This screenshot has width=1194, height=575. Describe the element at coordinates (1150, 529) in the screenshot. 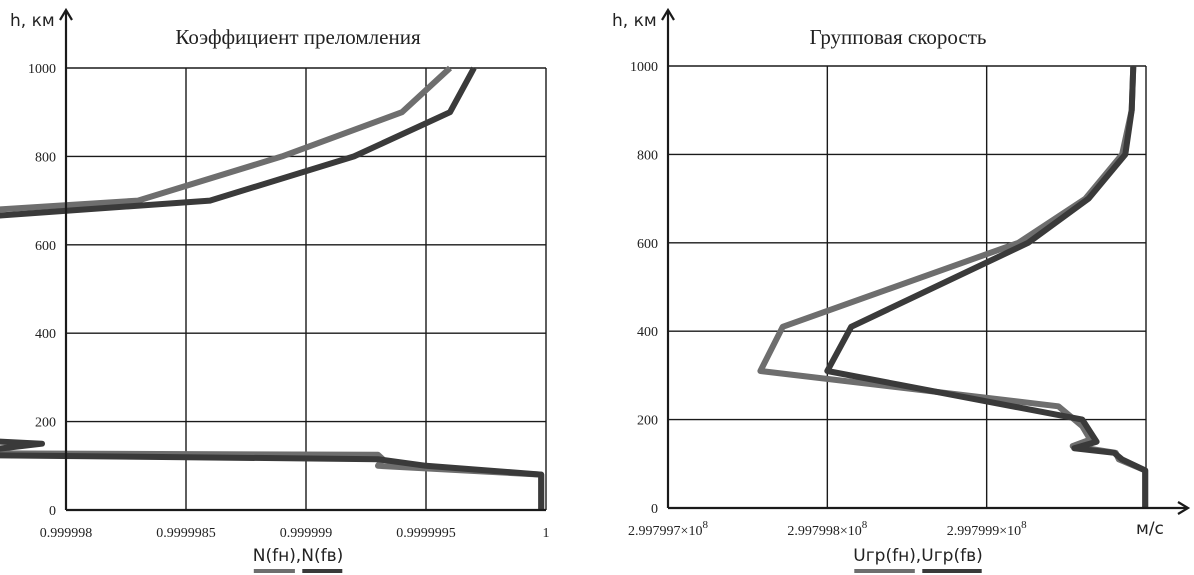

I see `x-axis-unit: м/с` at that location.